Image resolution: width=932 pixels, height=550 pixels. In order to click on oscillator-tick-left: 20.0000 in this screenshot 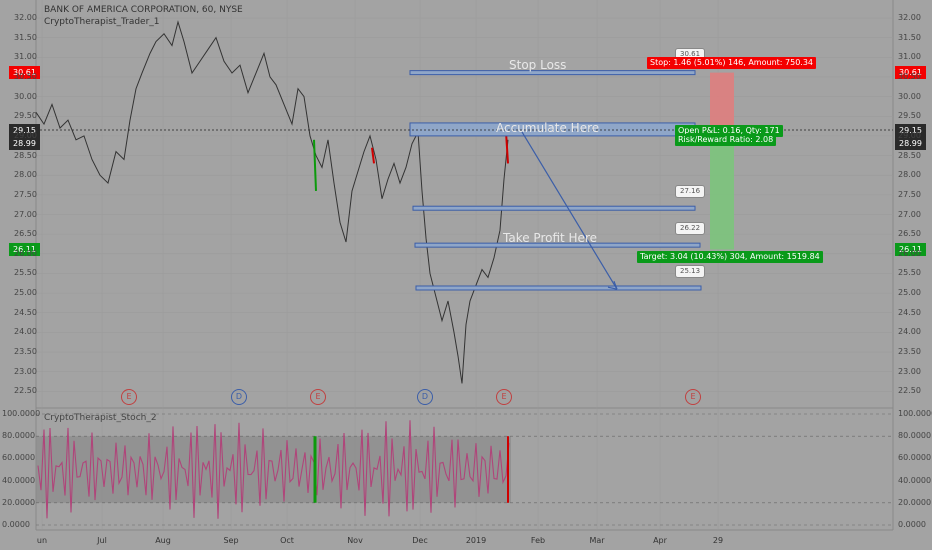, I will do `click(19, 502)`.